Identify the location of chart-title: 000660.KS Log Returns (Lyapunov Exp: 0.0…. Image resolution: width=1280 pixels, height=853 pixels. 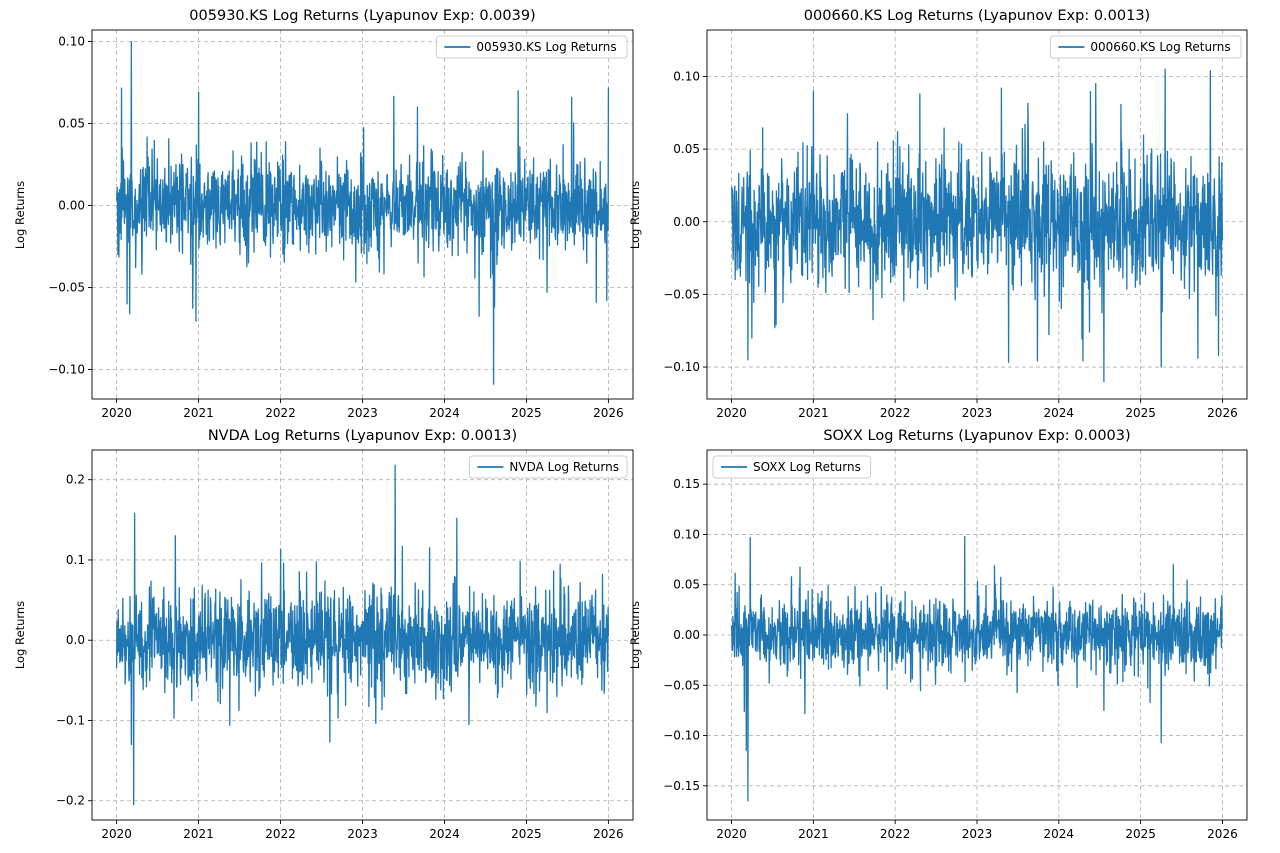
(977, 16).